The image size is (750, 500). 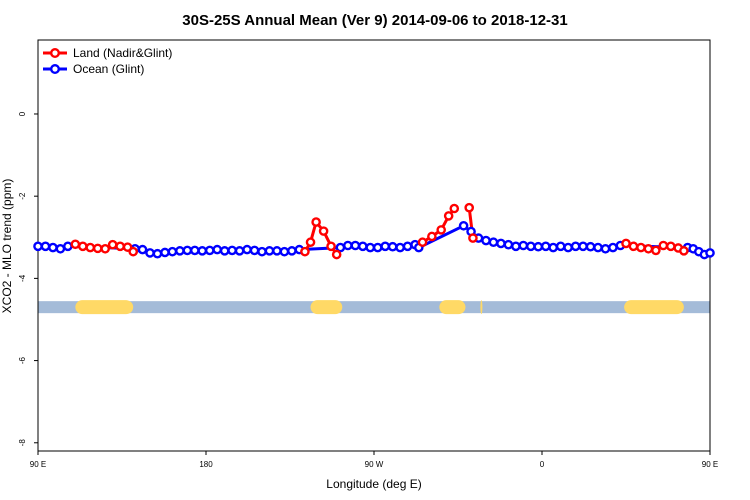 I want to click on y-axis-label: XCO2 - MLO trend (ppm), so click(x=7, y=246).